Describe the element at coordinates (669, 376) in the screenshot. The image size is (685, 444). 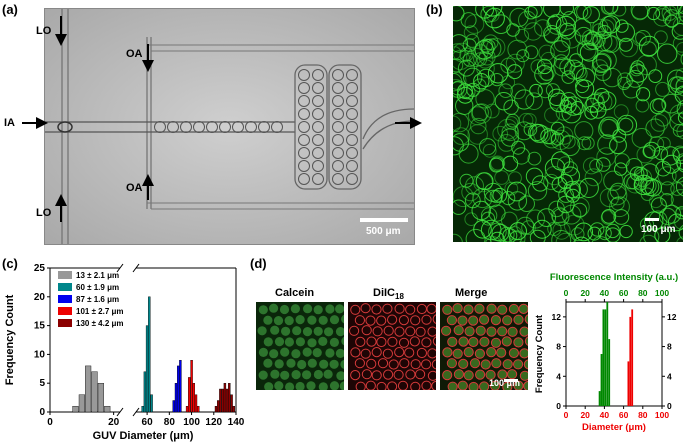
I see `chart-d-ytick-right: 4` at that location.